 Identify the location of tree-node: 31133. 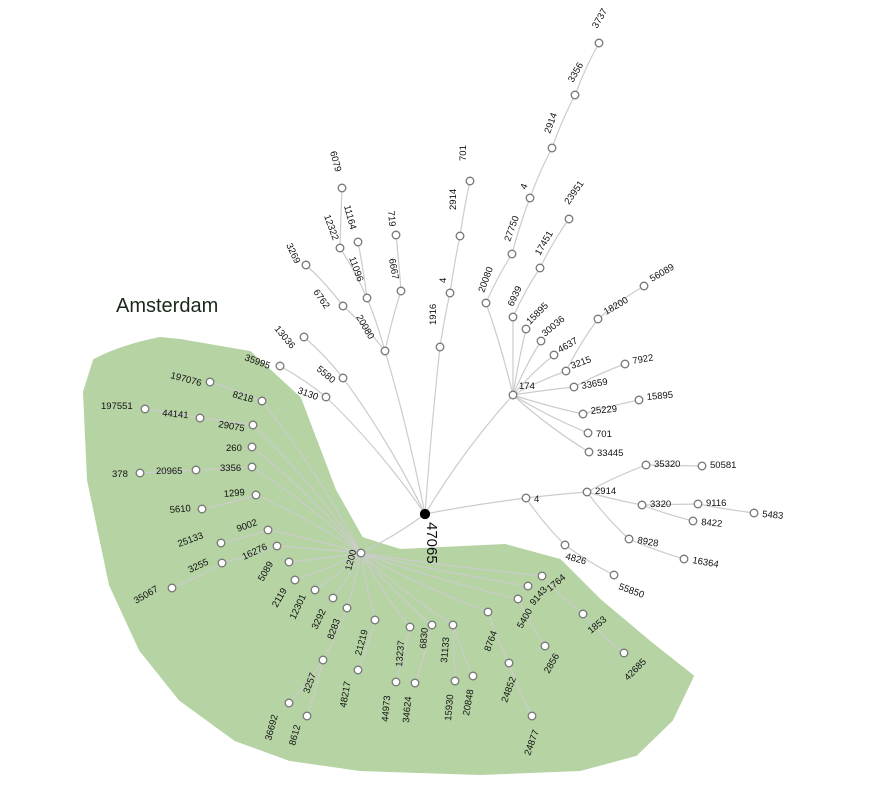
(448, 641).